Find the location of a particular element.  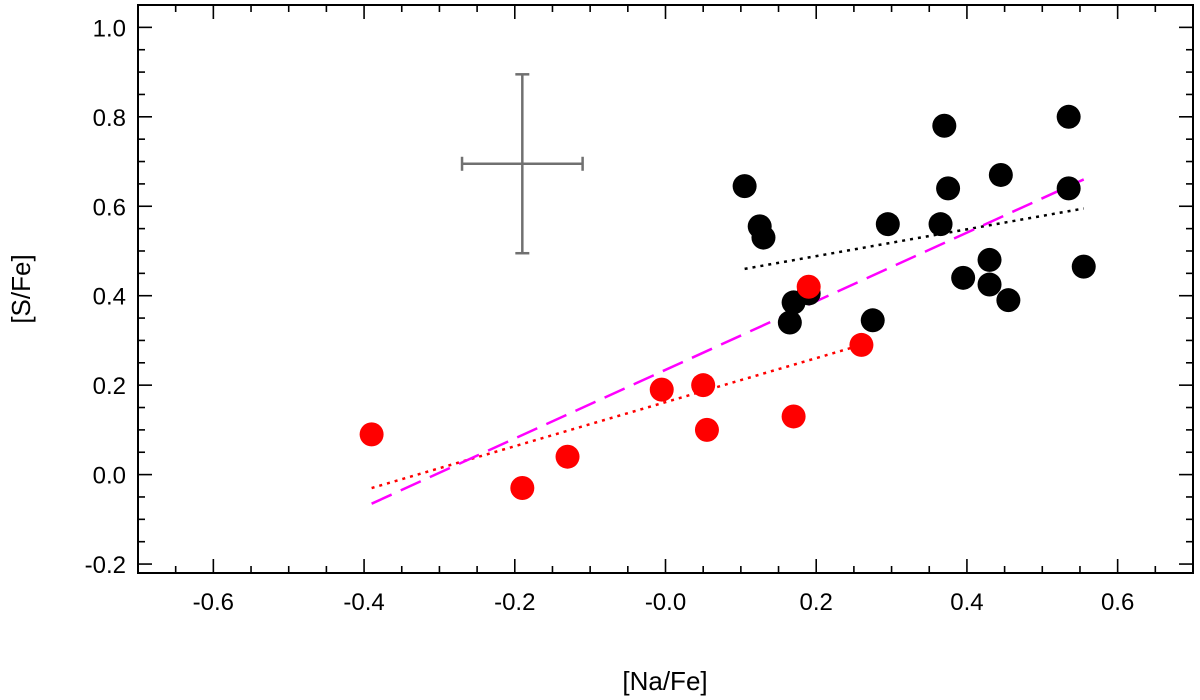

y-axis-label: [S/Fe] is located at coordinates (21, 288).